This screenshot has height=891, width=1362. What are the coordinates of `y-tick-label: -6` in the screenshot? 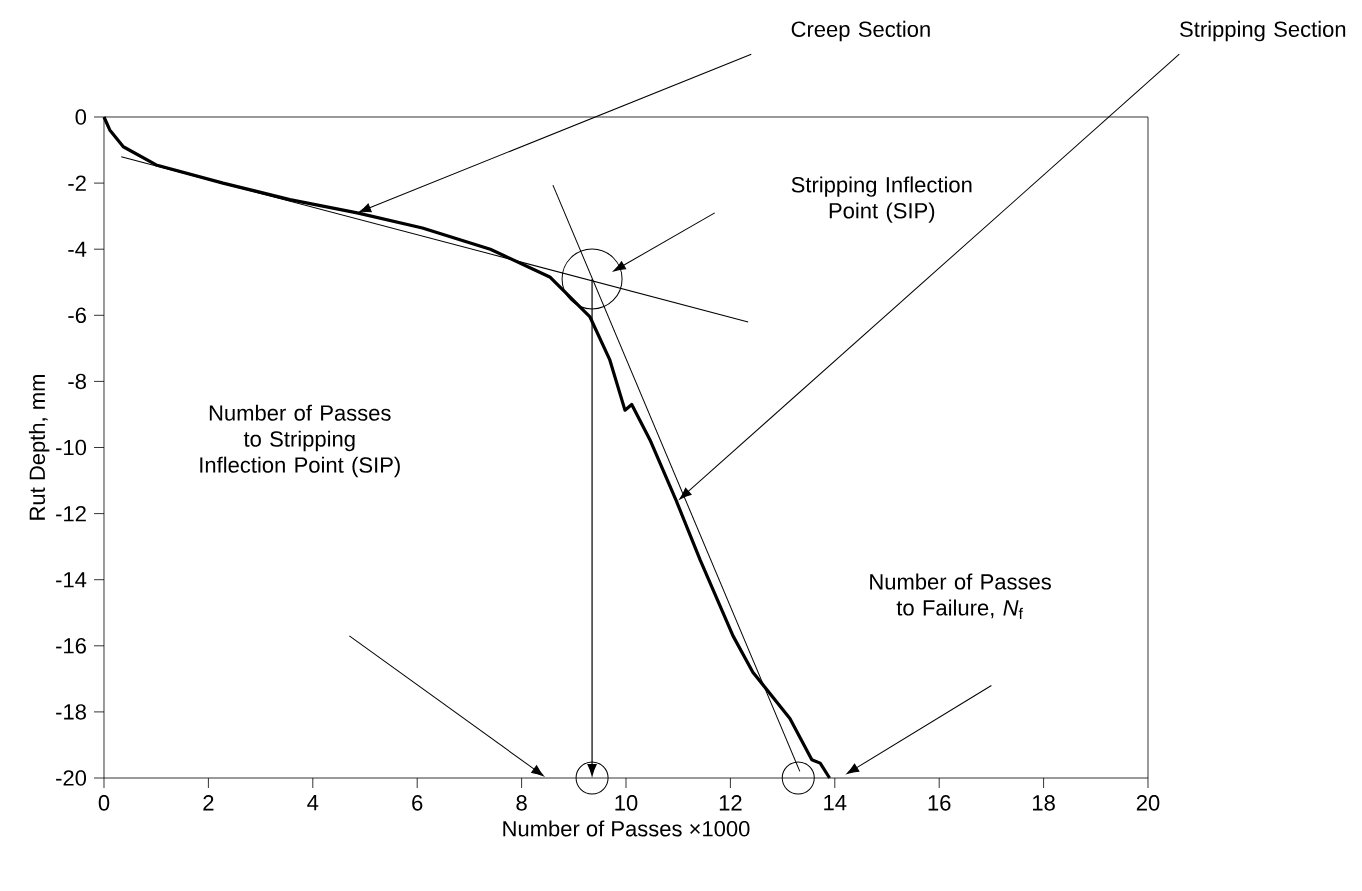 It's located at (77, 315).